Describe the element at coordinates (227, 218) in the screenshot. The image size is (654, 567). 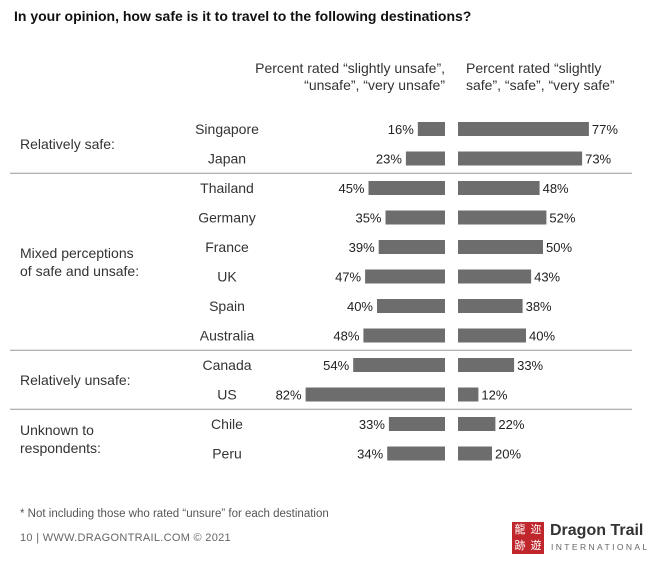
I see `country-label: Germany` at that location.